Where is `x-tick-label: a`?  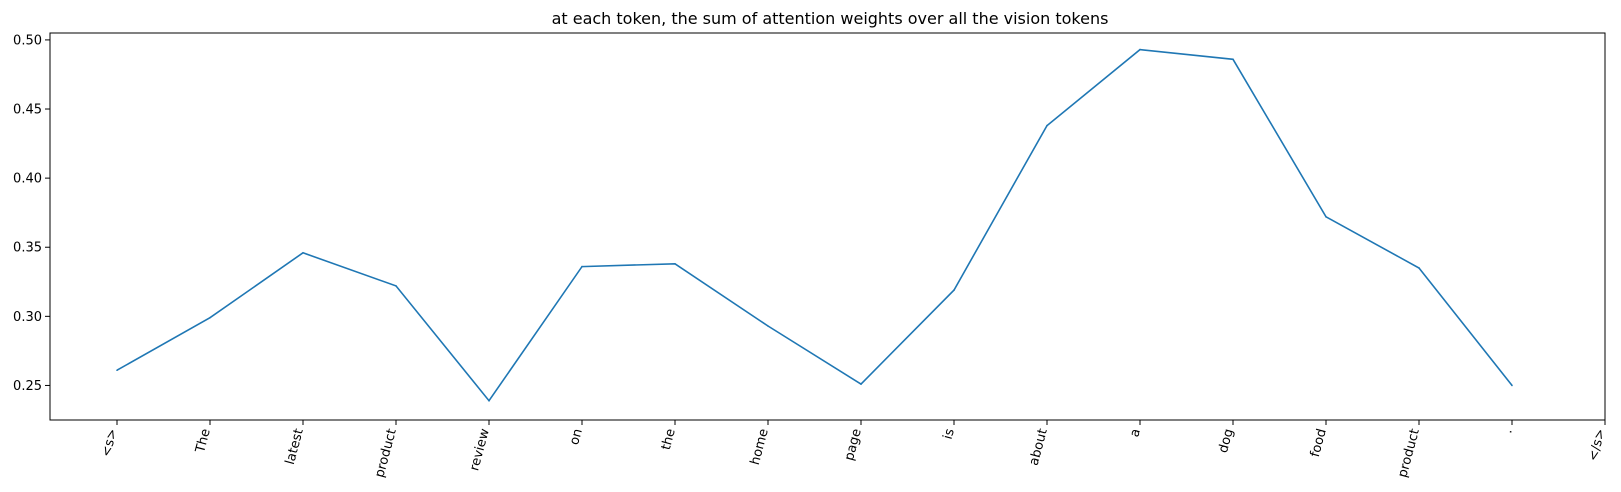
x-tick-label: a is located at coordinates (1135, 433).